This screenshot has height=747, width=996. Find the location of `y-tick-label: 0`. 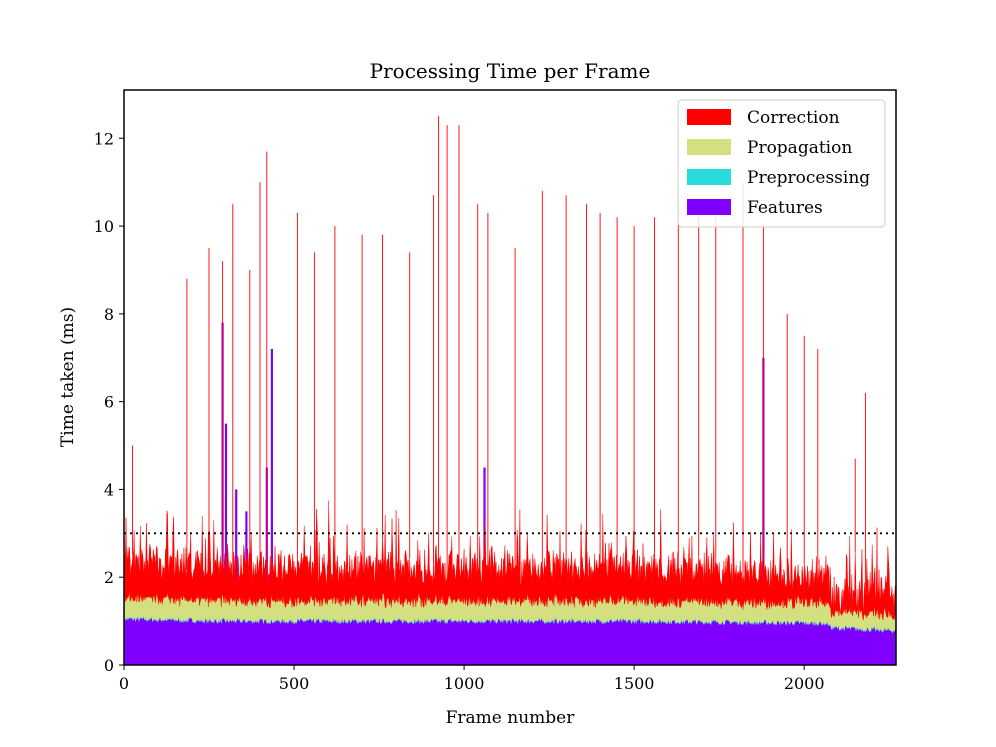

y-tick-label: 0 is located at coordinates (109, 665).